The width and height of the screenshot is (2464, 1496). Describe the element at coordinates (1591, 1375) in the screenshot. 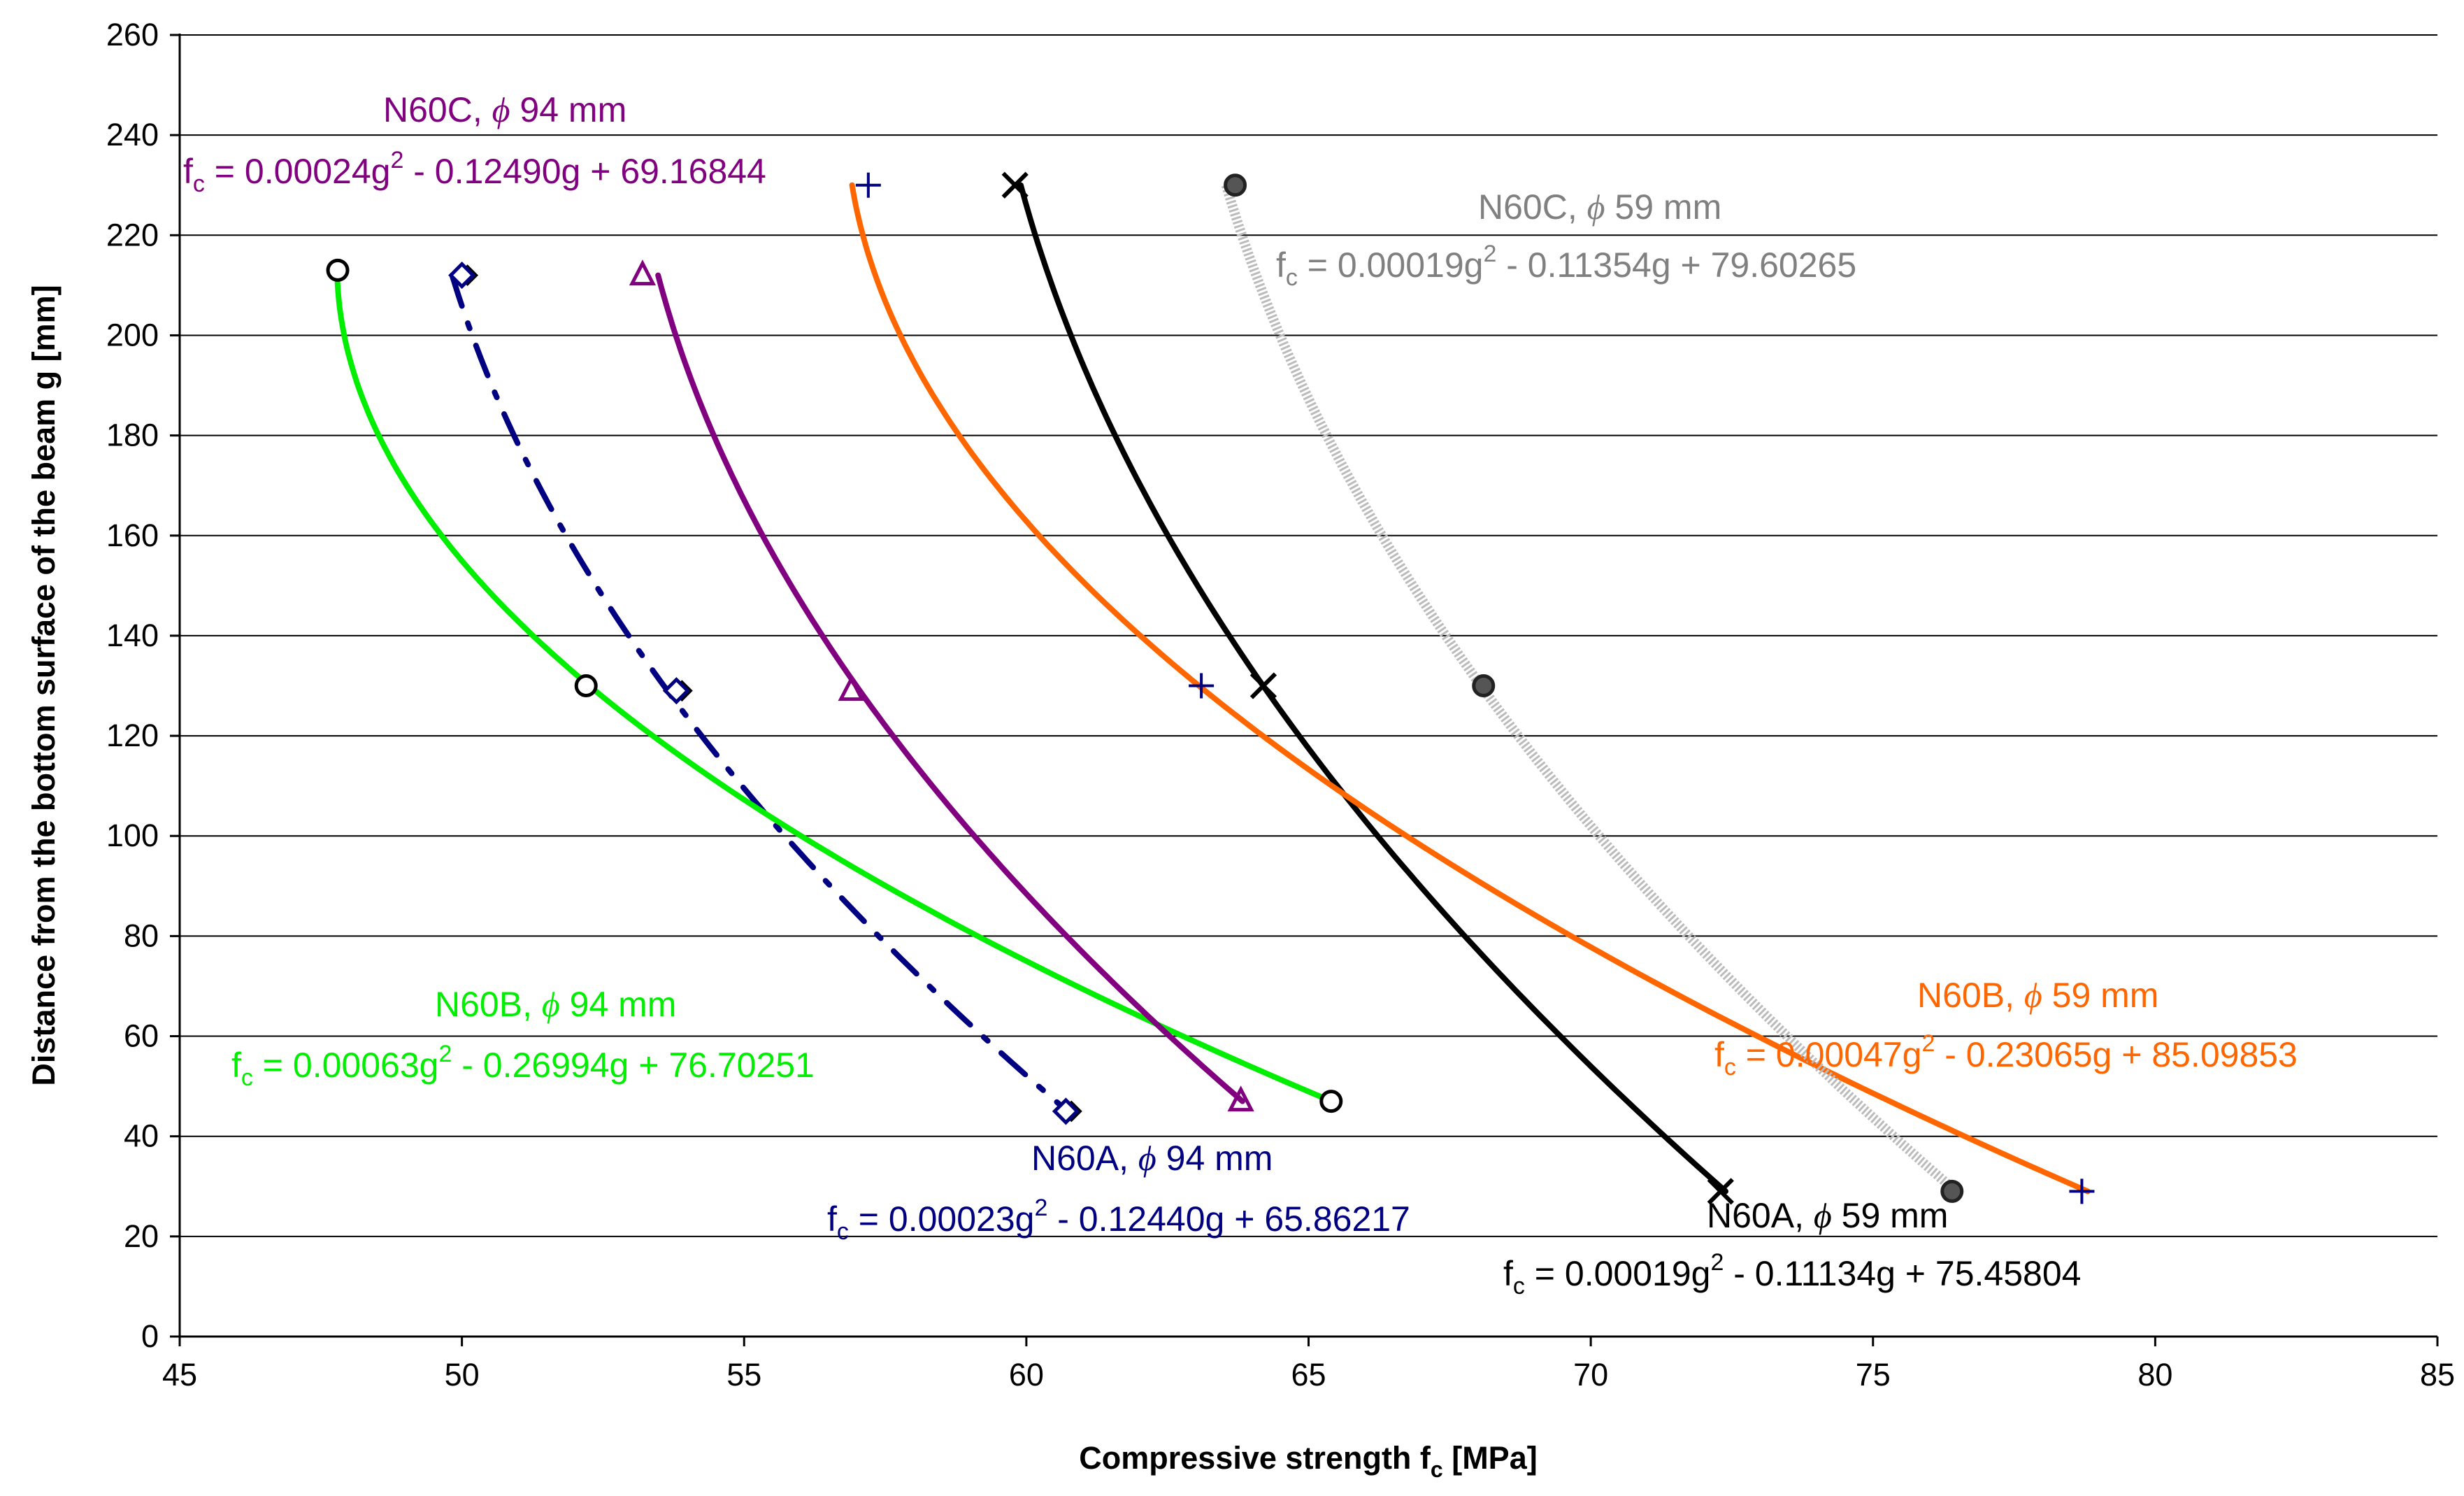

I see `tick-label-x-70: 70` at that location.